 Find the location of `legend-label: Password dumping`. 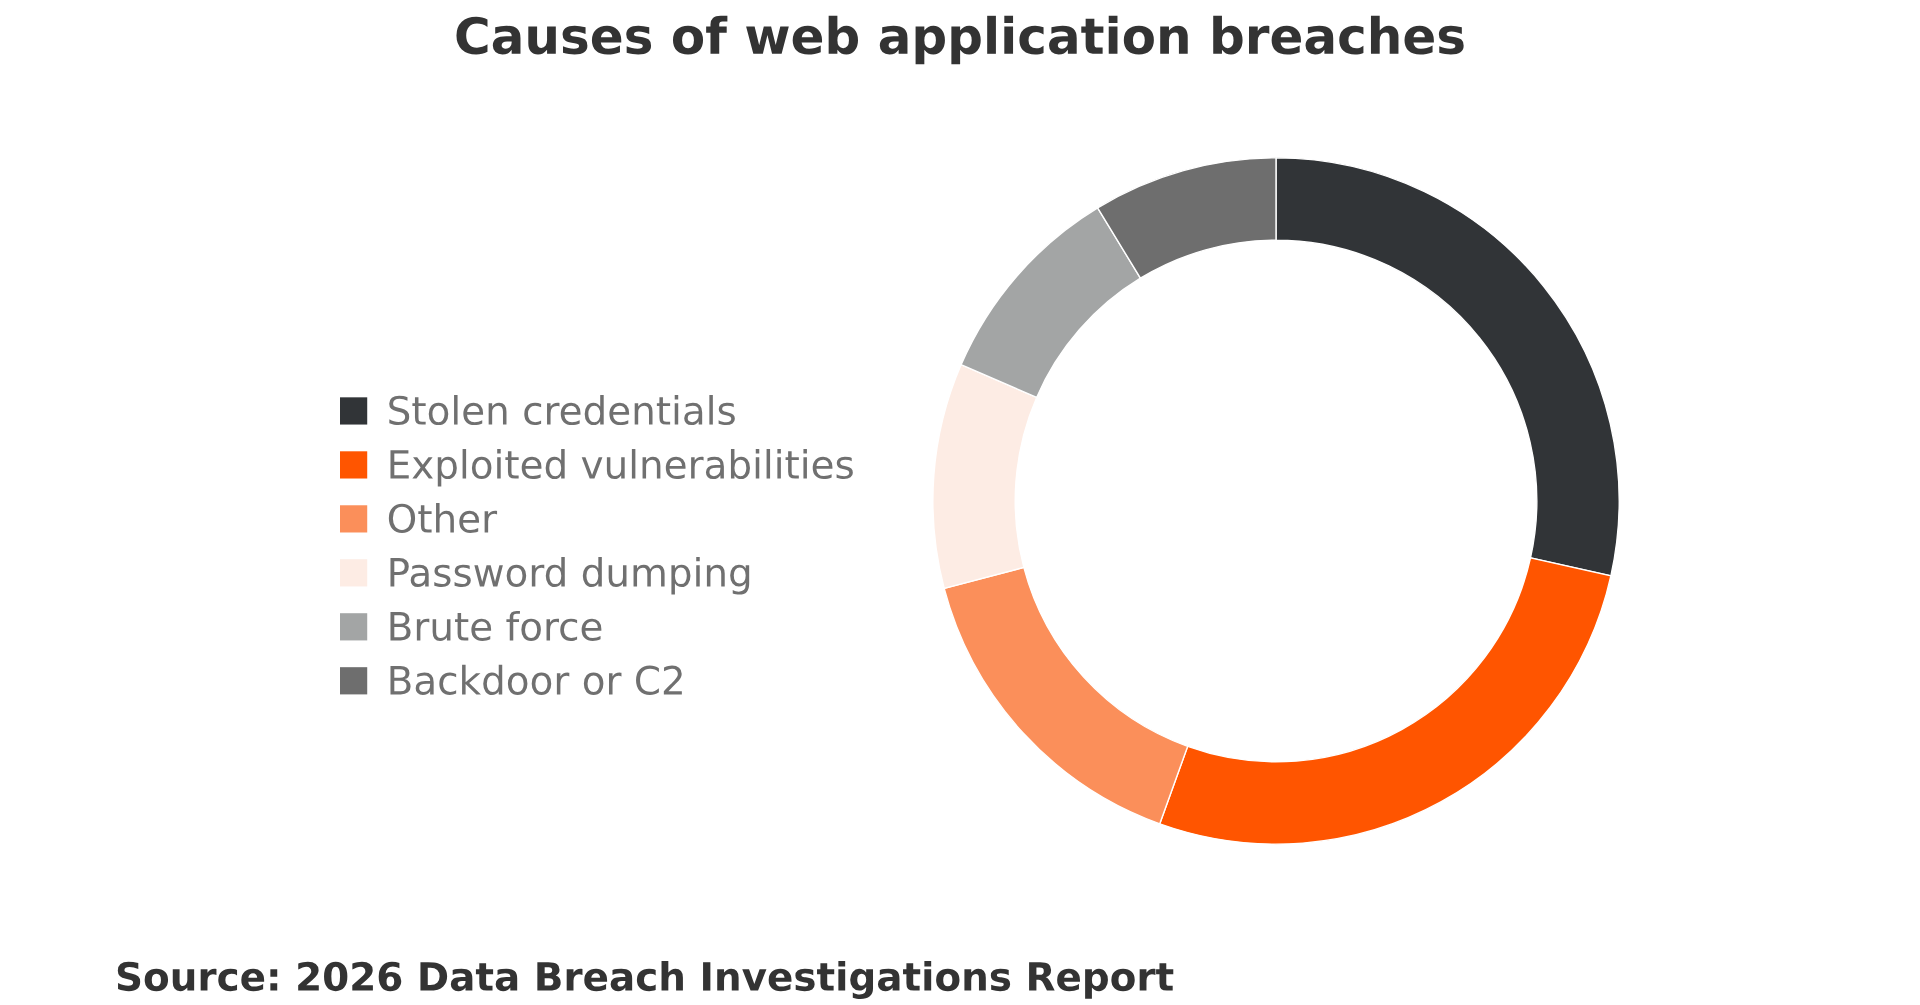

legend-label: Password dumping is located at coordinates (570, 575).